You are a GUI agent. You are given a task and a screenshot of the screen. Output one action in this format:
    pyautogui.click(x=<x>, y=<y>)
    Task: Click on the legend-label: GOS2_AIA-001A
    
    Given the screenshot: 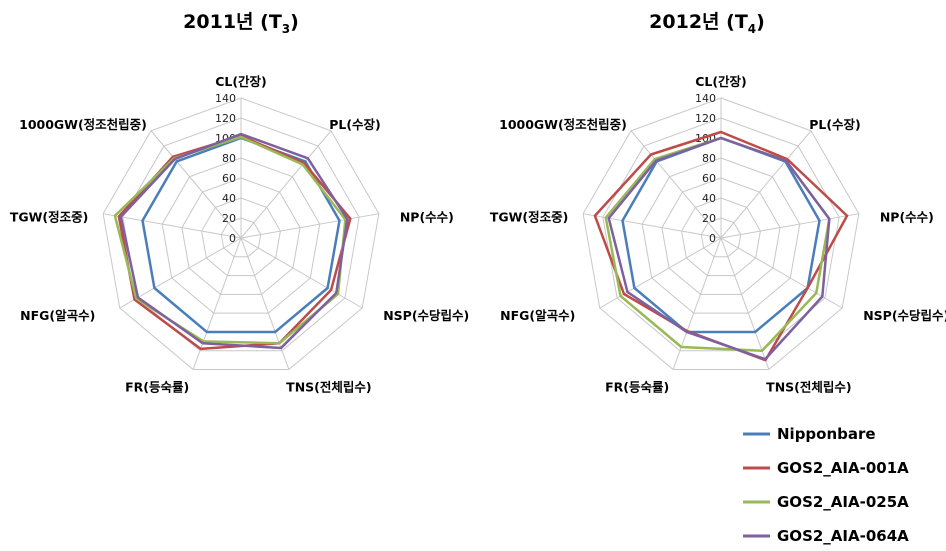 What is the action you would take?
    pyautogui.click(x=843, y=468)
    